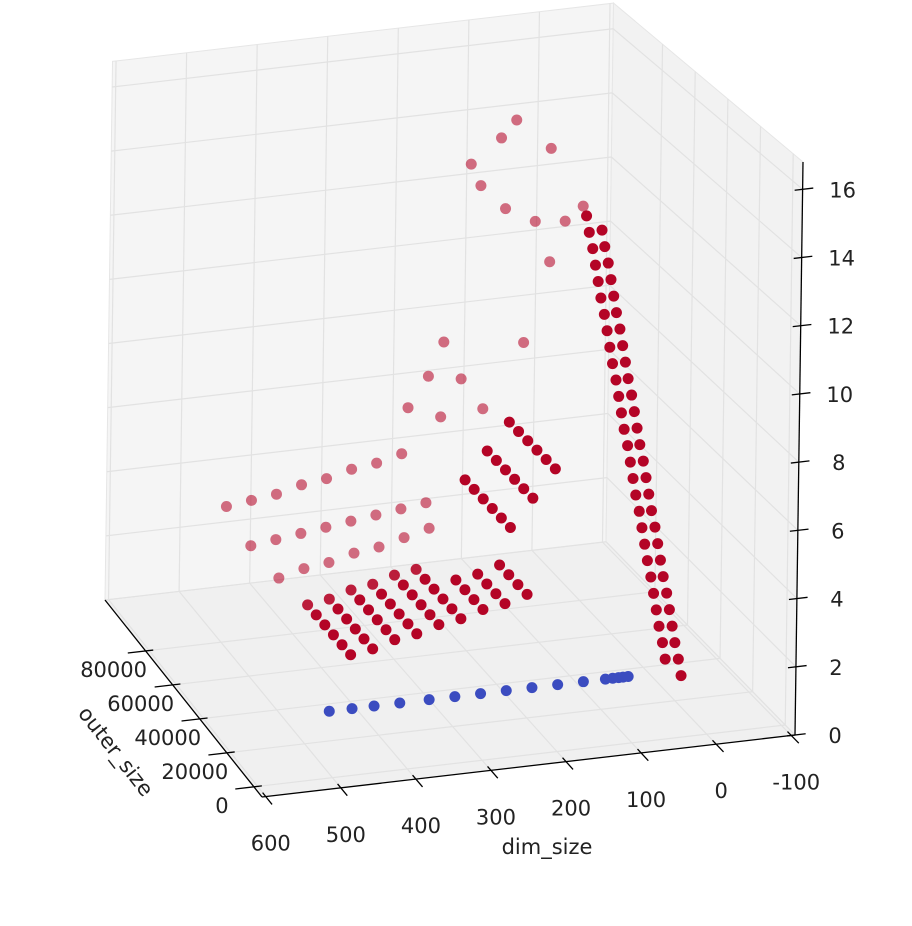 Image resolution: width=912 pixels, height=926 pixels. Describe the element at coordinates (838, 463) in the screenshot. I see `z-tick-label: 8` at that location.